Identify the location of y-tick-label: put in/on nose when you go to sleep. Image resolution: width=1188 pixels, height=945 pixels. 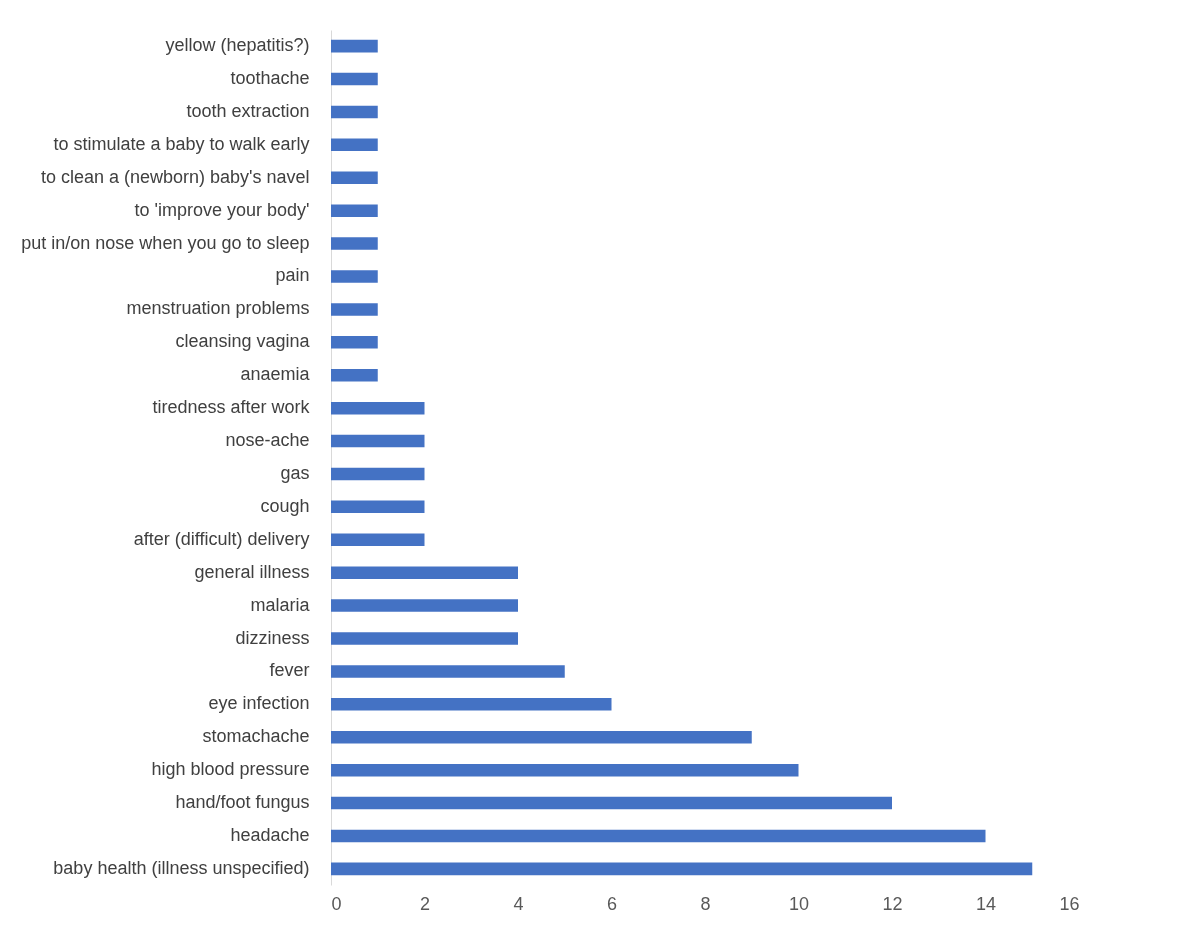
(165, 242).